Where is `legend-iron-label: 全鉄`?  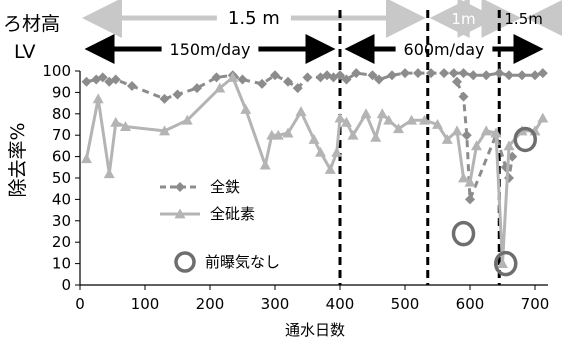 legend-iron-label: 全鉄 is located at coordinates (225, 187).